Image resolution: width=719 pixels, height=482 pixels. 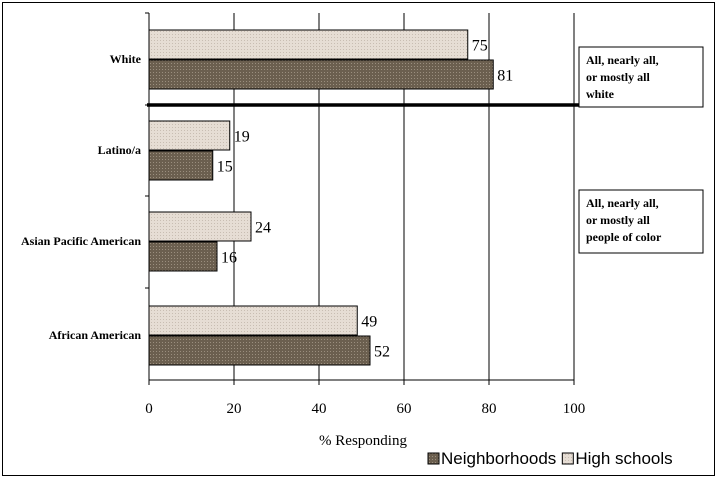 What do you see at coordinates (365, 409) in the screenshot?
I see `x-tick-labels: 0 20 40 60 80 100` at bounding box center [365, 409].